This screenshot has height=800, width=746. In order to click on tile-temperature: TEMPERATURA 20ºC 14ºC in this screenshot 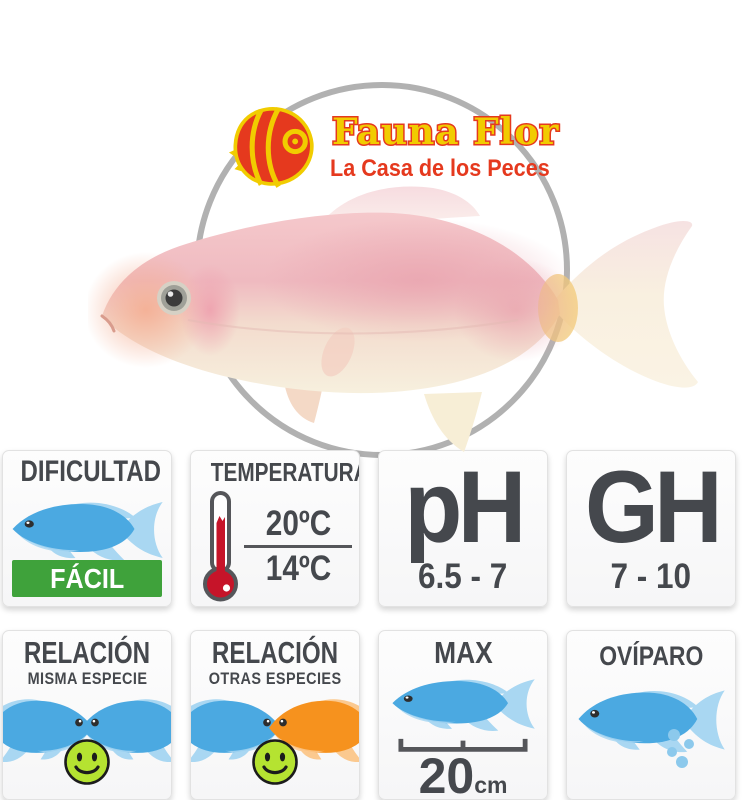, I will do `click(275, 528)`.